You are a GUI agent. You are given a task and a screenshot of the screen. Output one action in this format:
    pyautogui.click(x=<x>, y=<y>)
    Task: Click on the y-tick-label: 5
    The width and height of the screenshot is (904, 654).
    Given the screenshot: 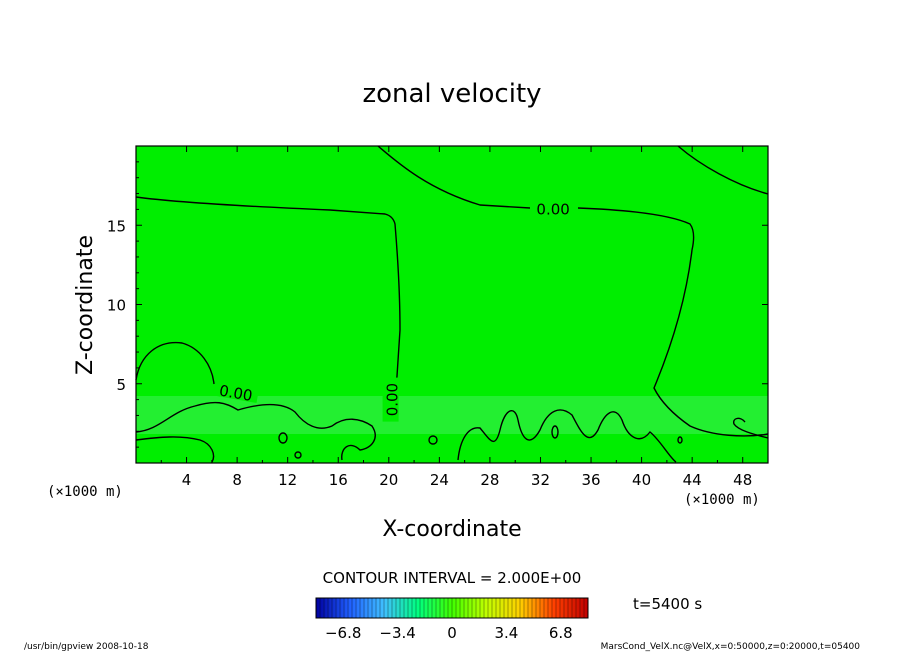 What is the action you would take?
    pyautogui.click(x=121, y=385)
    